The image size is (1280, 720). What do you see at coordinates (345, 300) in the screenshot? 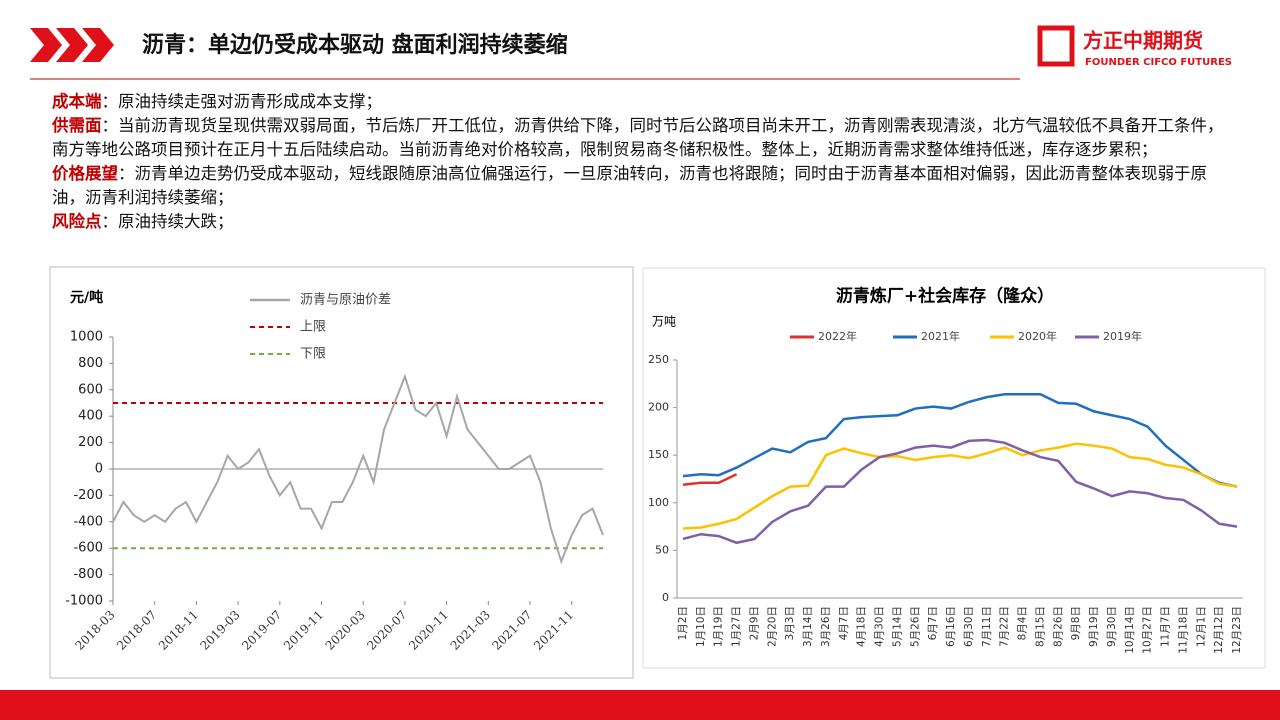
I see `legend-label: 沥青与原油价差` at bounding box center [345, 300].